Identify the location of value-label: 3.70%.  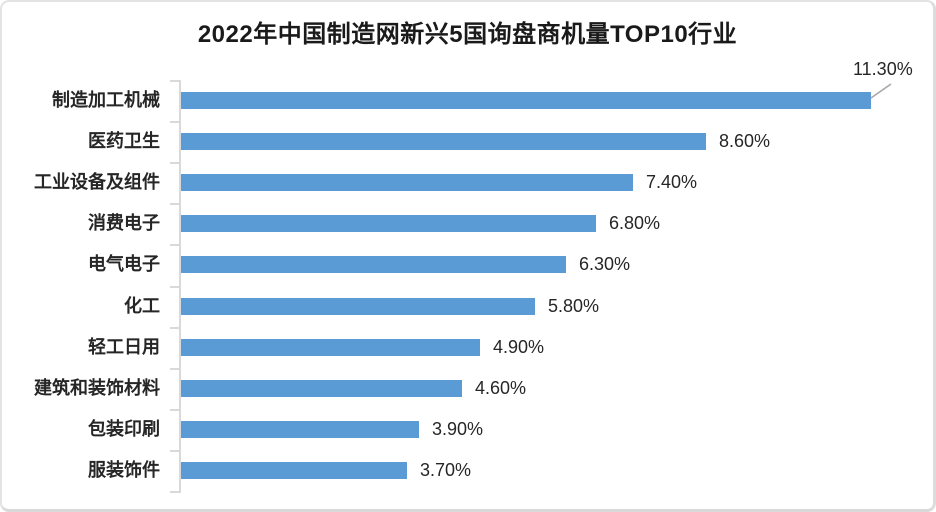
(446, 469).